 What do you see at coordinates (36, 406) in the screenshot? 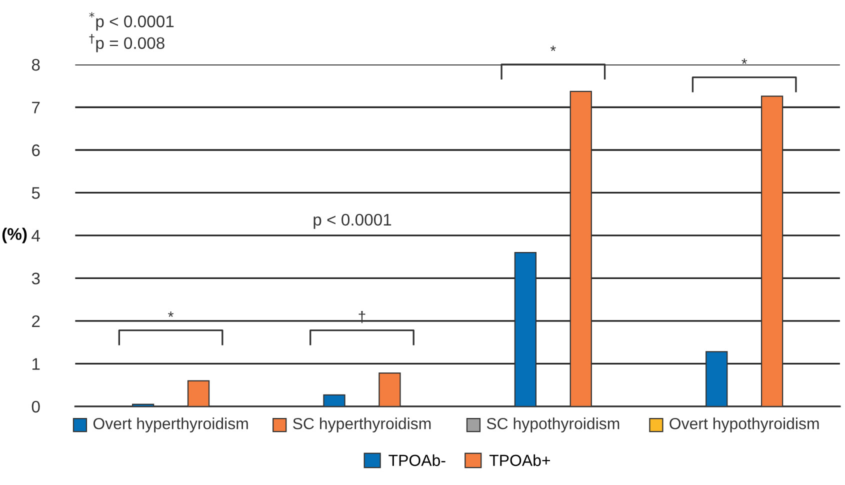
I see `y-tick-label: 0` at bounding box center [36, 406].